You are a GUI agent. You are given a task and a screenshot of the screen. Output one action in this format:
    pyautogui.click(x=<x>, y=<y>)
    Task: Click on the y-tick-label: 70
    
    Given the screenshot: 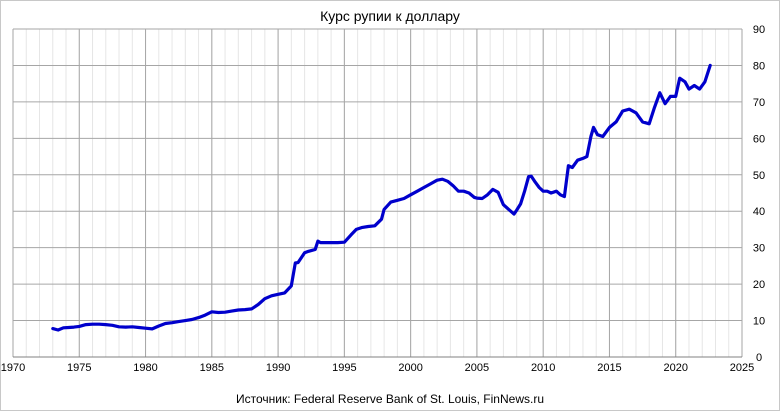 What is the action you would take?
    pyautogui.click(x=759, y=103)
    